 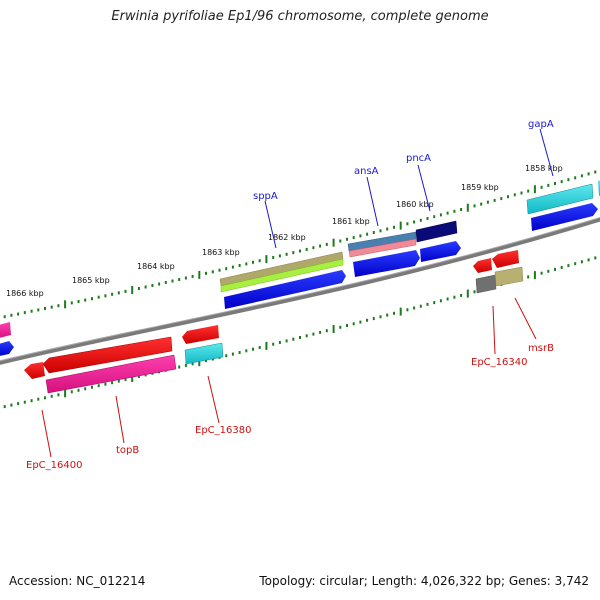 I want to click on accession-text: Accession: NC_012214, so click(x=77, y=581).